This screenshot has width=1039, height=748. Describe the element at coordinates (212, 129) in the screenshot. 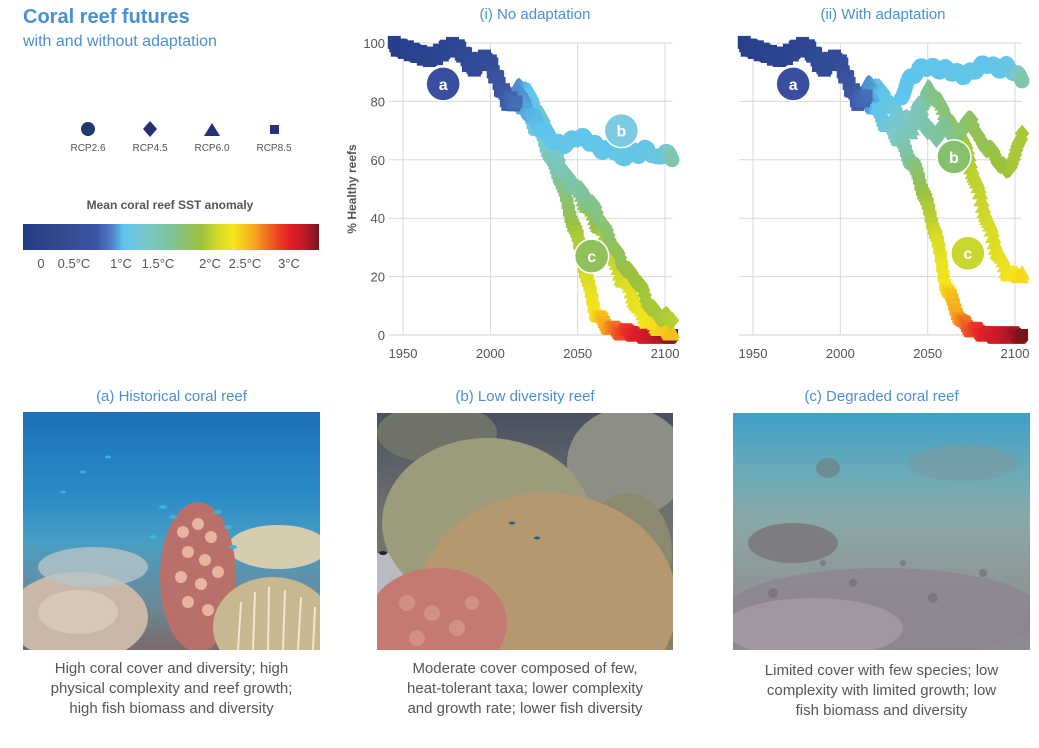

I see `triangle-marker-icon` at that location.